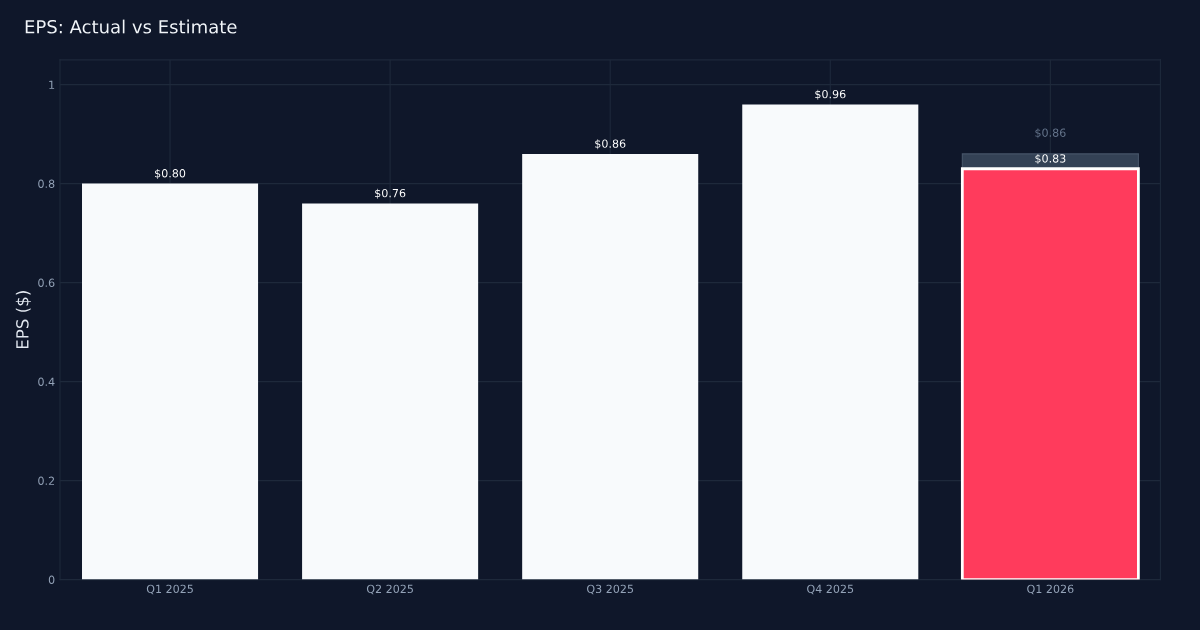 Image resolution: width=1200 pixels, height=630 pixels. I want to click on x-tick-label: Q1 2025, so click(169, 589).